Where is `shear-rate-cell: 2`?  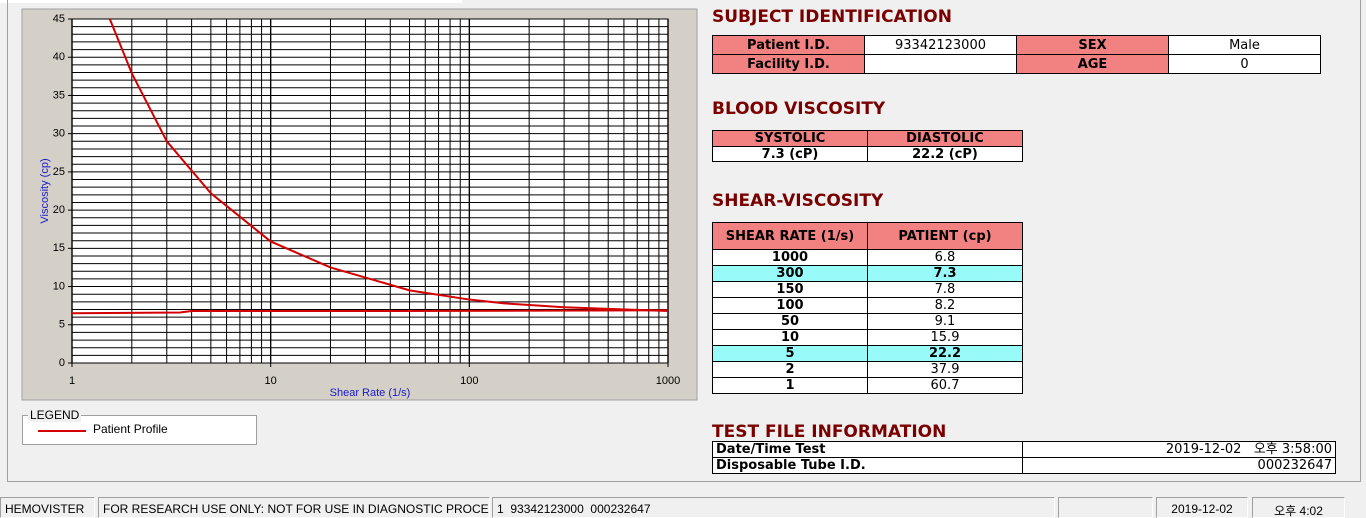 shear-rate-cell: 2 is located at coordinates (790, 369).